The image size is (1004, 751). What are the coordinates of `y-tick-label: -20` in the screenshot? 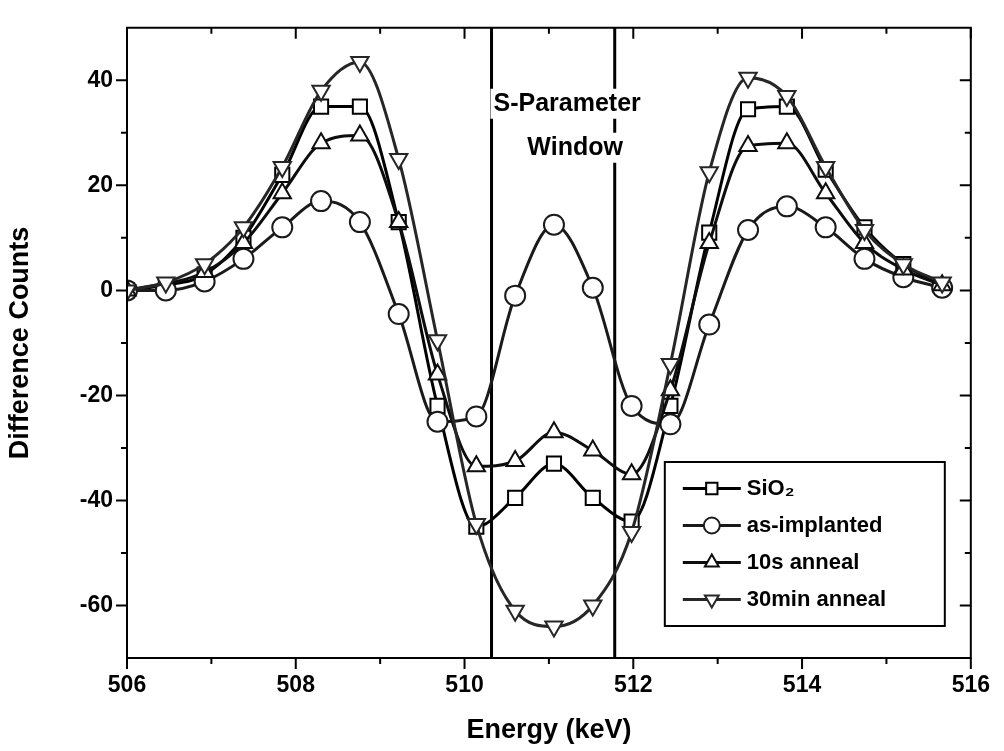 It's located at (96, 393).